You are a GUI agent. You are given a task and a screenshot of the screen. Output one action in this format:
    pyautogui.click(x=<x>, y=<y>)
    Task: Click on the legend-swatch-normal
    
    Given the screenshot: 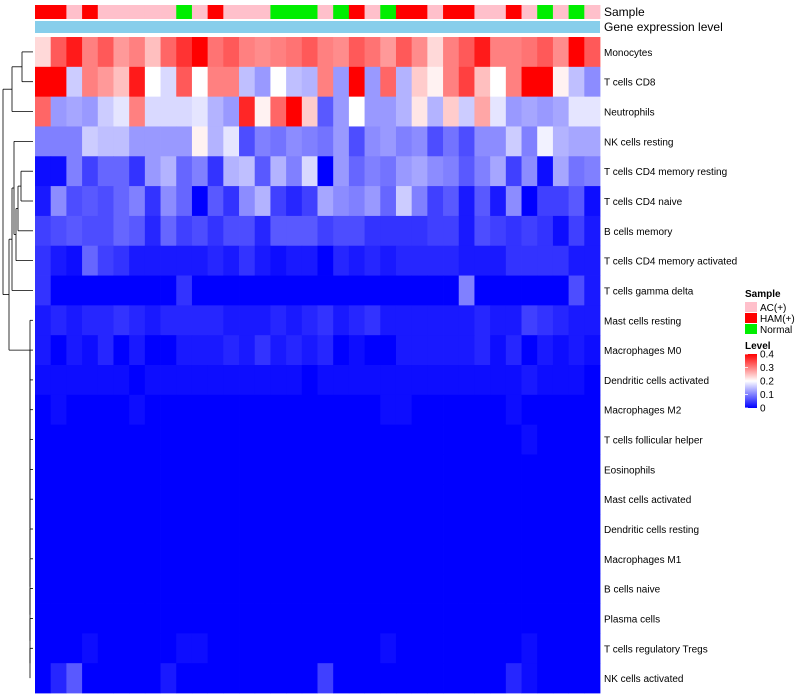 What is the action you would take?
    pyautogui.click(x=751, y=329)
    